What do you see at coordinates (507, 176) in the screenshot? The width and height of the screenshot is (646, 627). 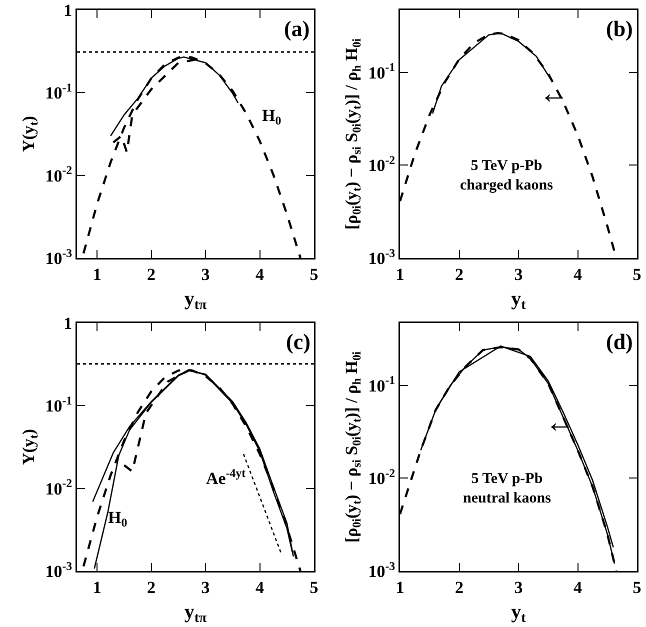 I see `annotation: 5 TeV p-Pb charged kaons` at bounding box center [507, 176].